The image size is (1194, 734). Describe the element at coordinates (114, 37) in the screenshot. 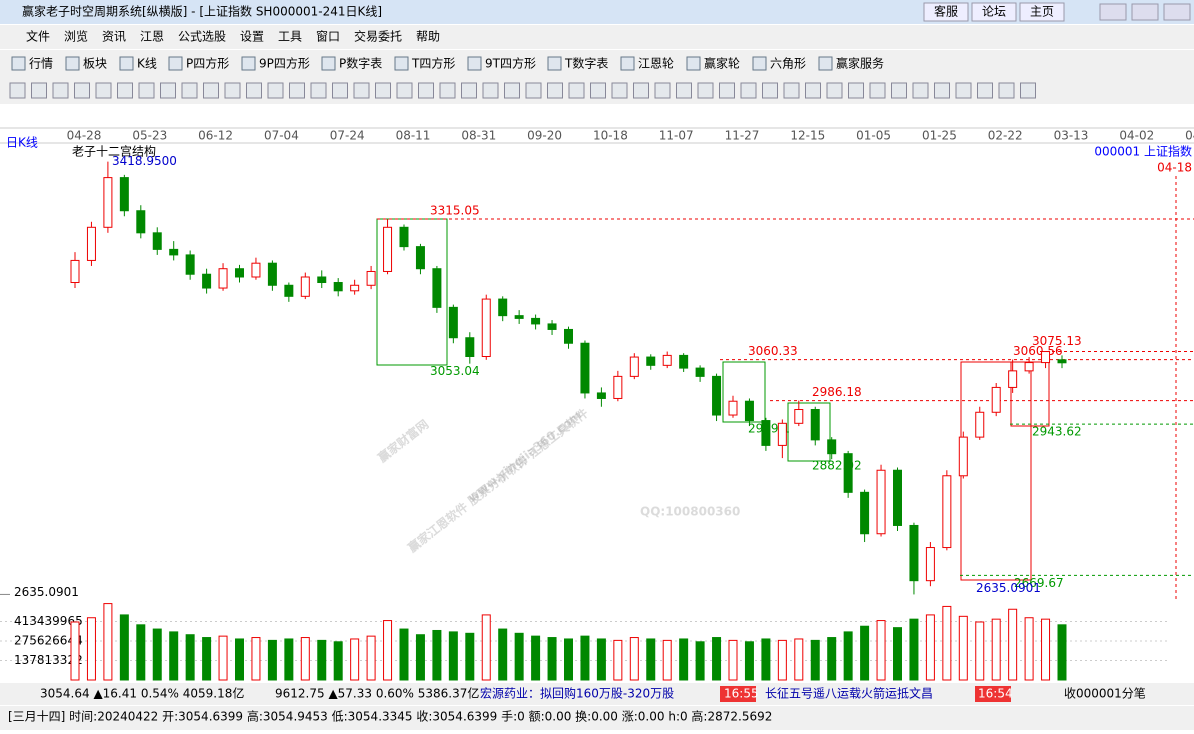

I see `menu-item: 资讯` at that location.